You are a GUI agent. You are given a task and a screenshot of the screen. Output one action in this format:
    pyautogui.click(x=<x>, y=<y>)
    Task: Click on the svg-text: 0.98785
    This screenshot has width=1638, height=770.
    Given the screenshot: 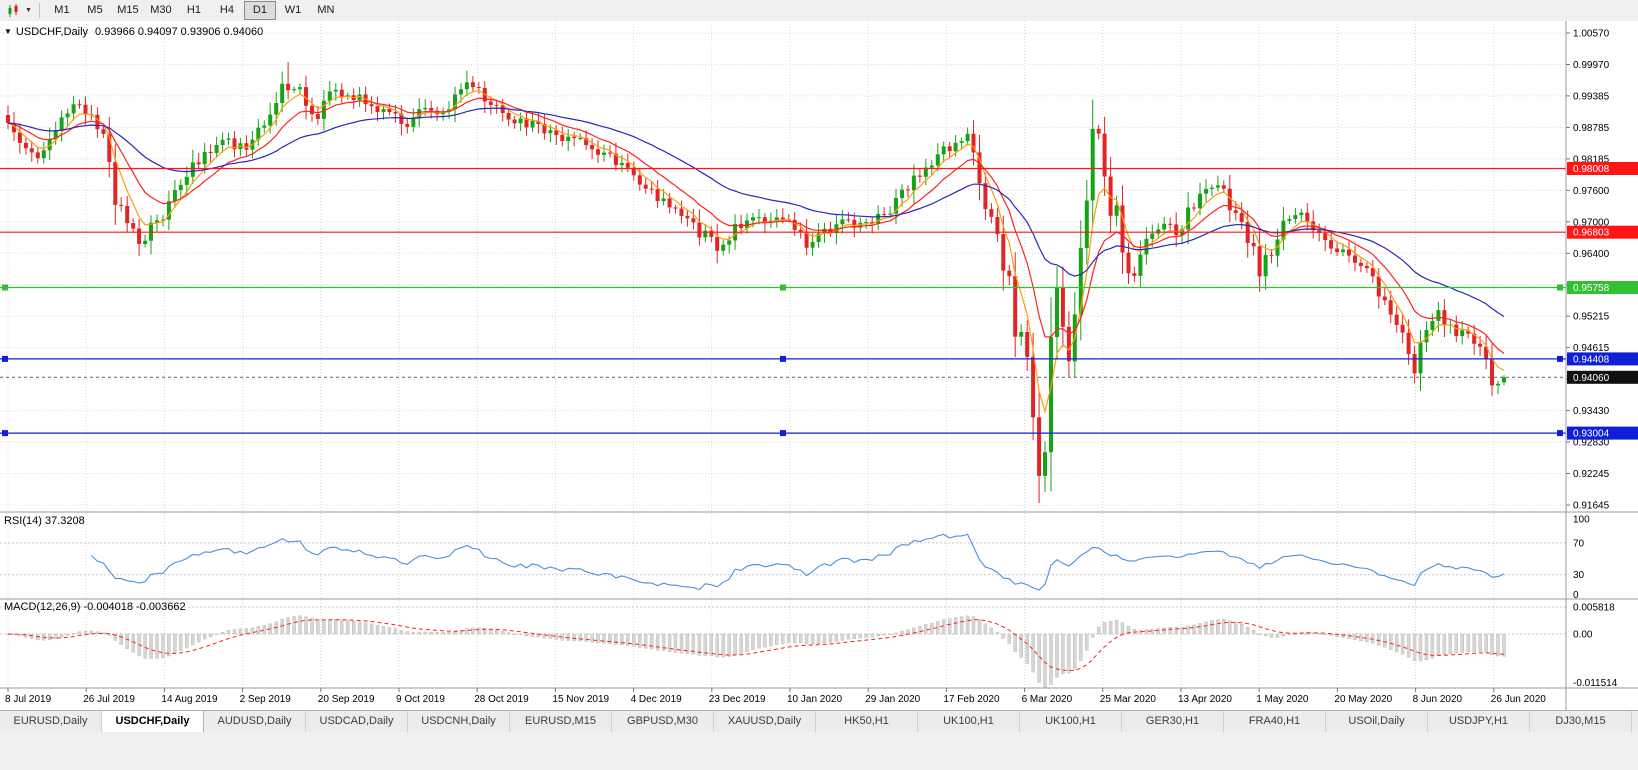 What is the action you would take?
    pyautogui.click(x=1591, y=128)
    